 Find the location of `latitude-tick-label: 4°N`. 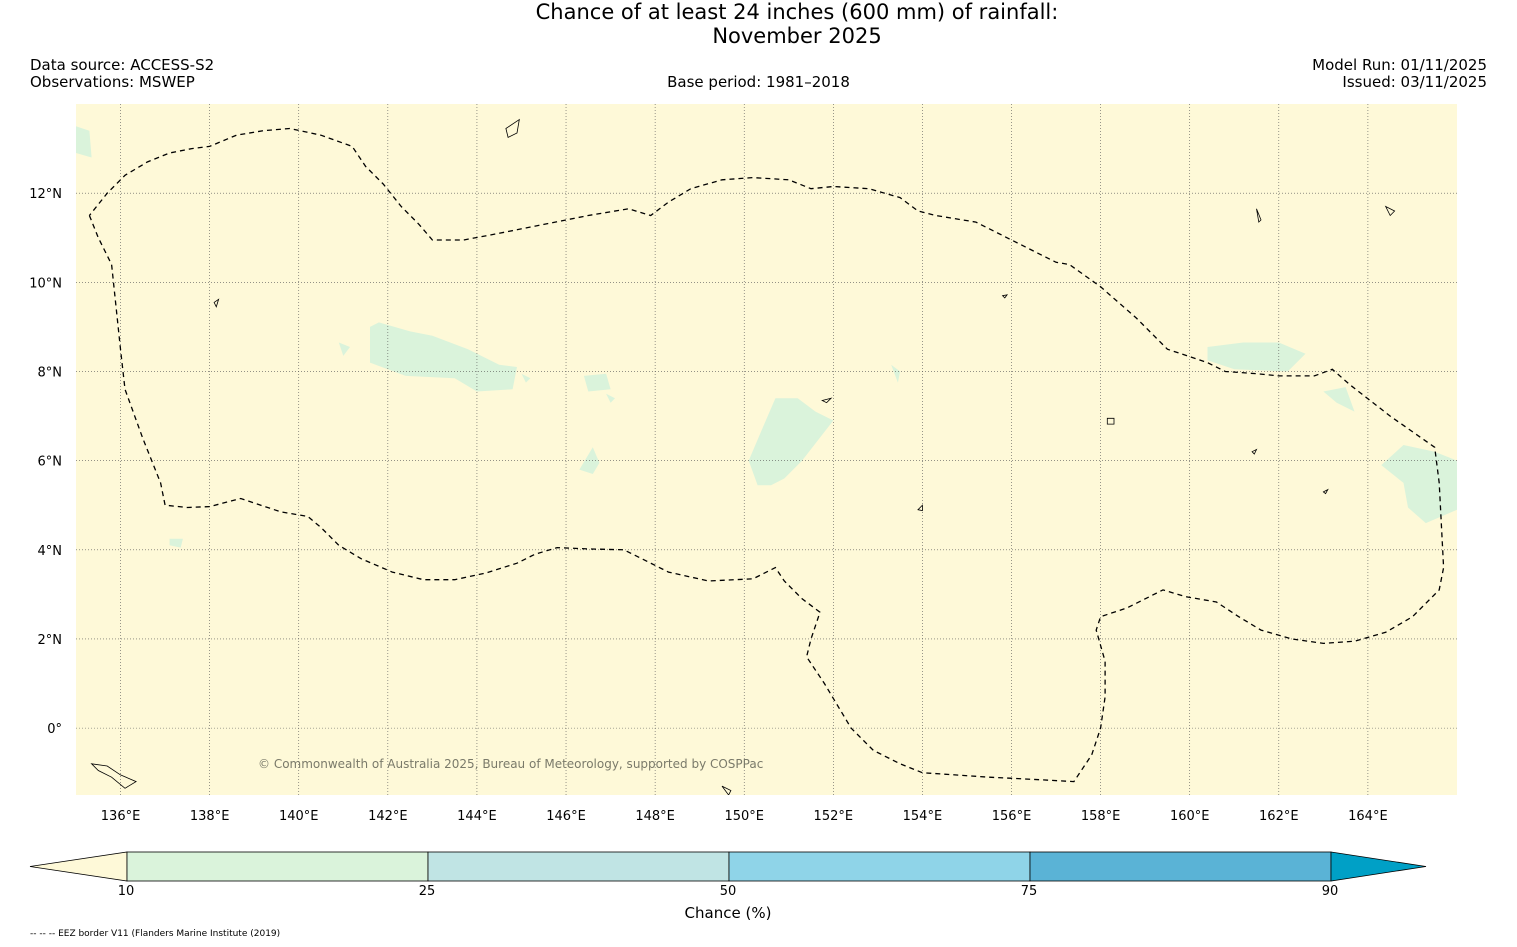

latitude-tick-label: 4°N is located at coordinates (50, 551).